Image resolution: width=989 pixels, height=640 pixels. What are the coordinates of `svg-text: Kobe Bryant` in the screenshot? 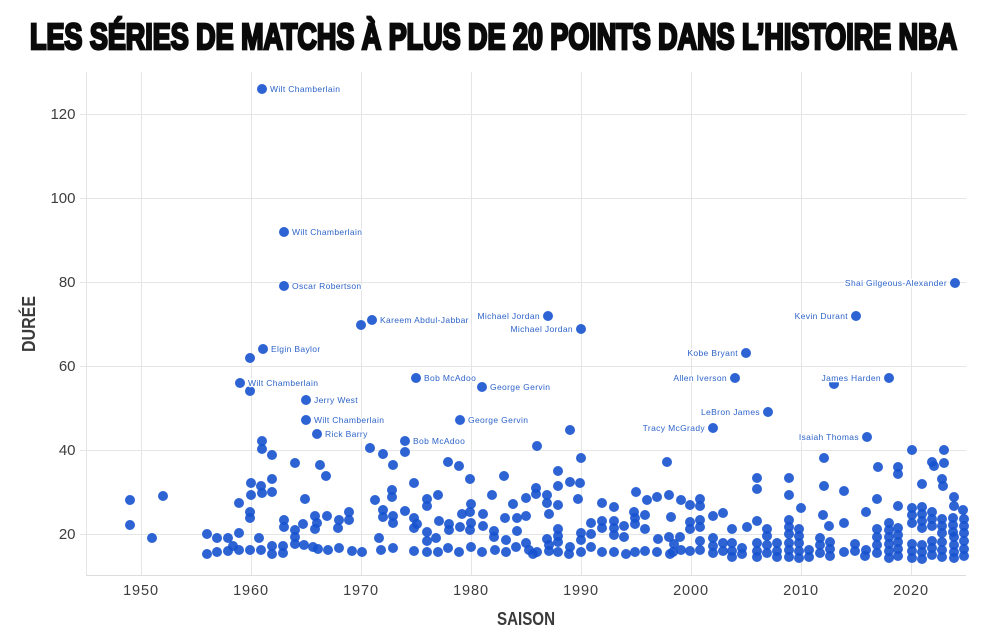 It's located at (712, 353).